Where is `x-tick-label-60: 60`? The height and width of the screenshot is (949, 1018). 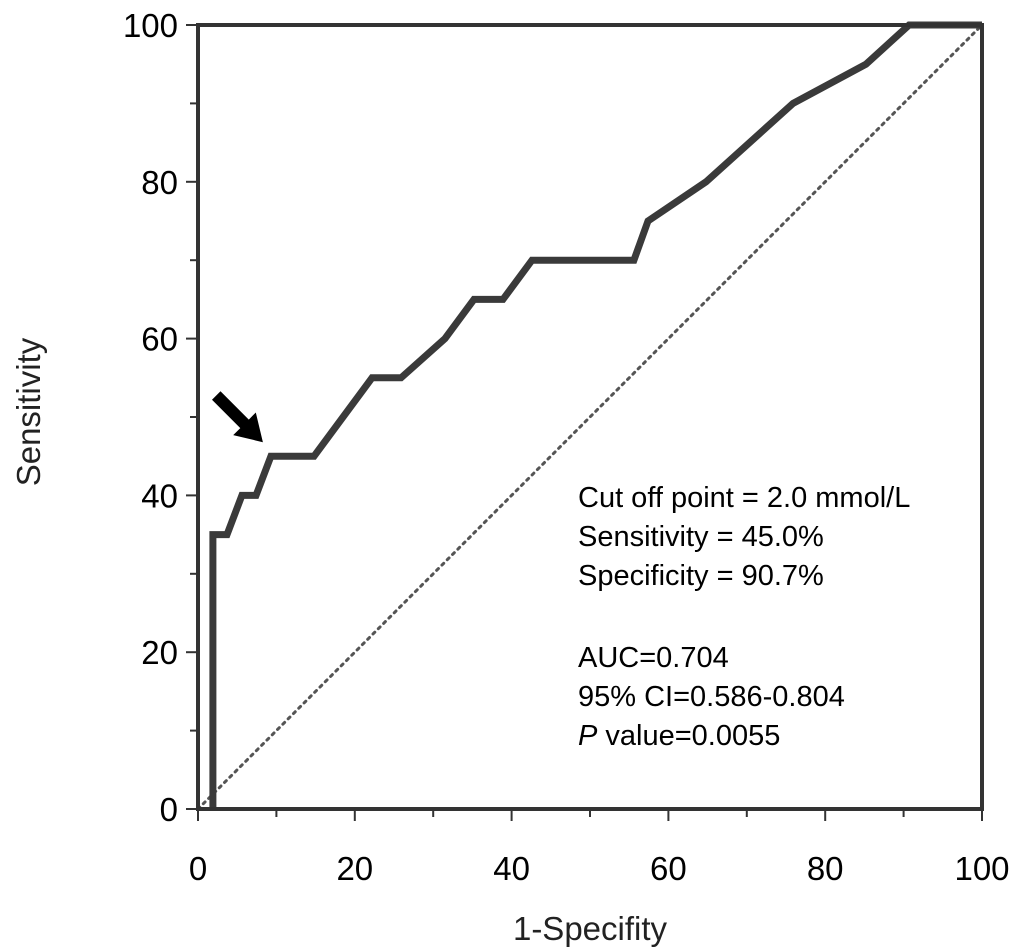 x-tick-label-60: 60 is located at coordinates (668, 868).